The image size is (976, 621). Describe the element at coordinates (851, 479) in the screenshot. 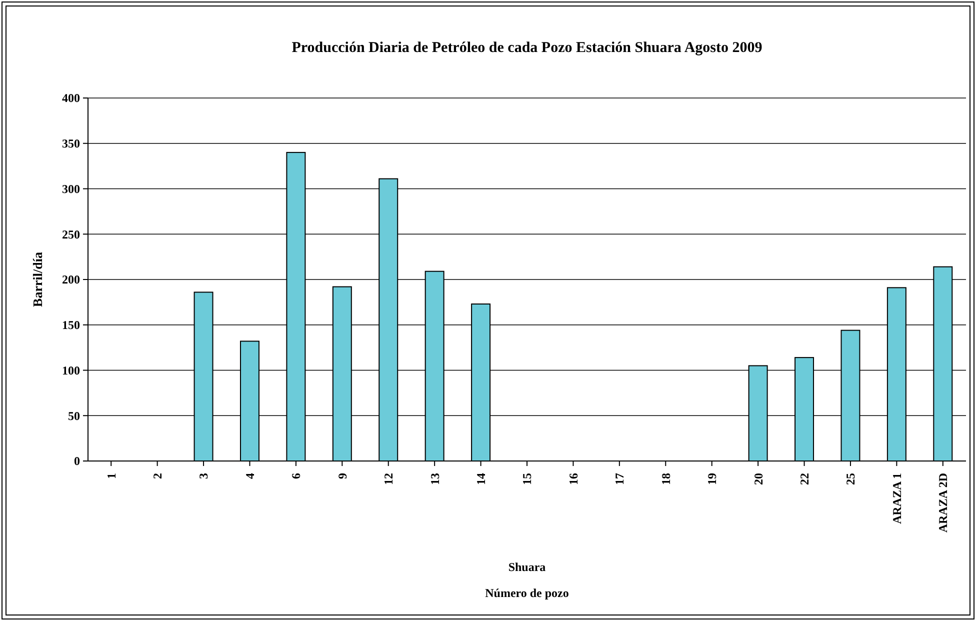

I see `x-tick-label: 25` at that location.